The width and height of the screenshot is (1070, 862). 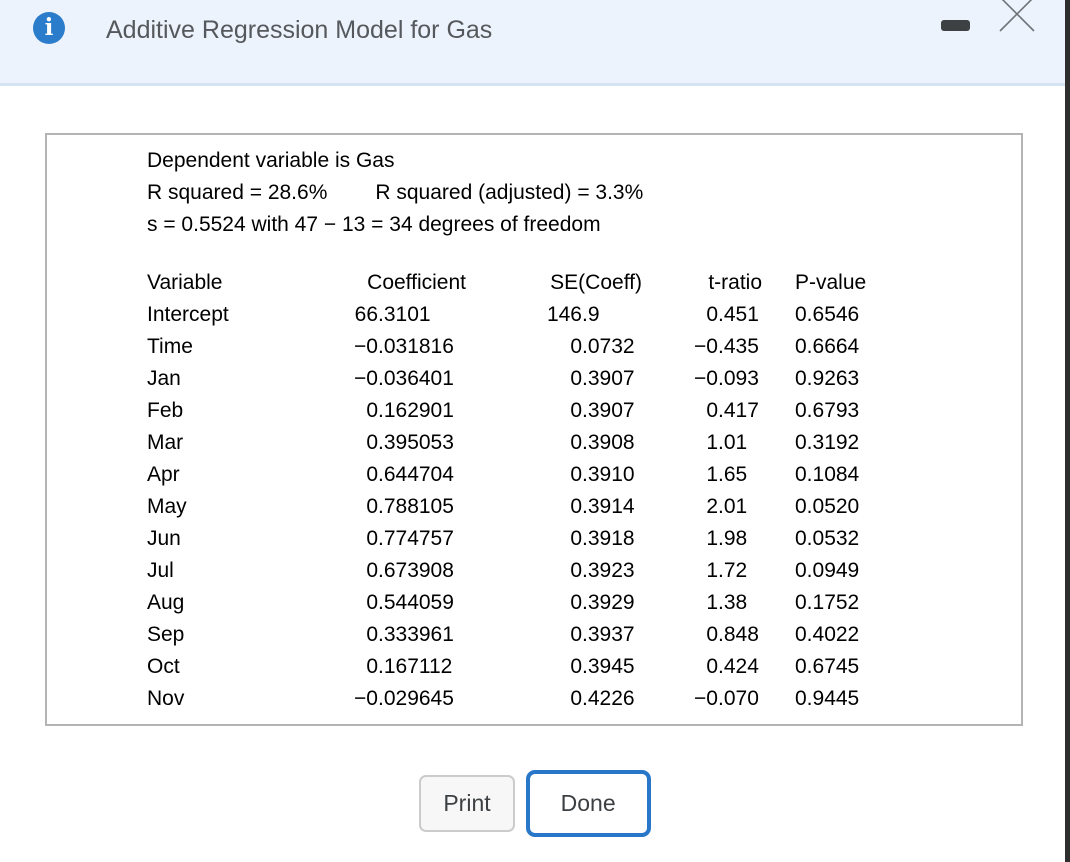 I want to click on info-icon: i, so click(x=49, y=28).